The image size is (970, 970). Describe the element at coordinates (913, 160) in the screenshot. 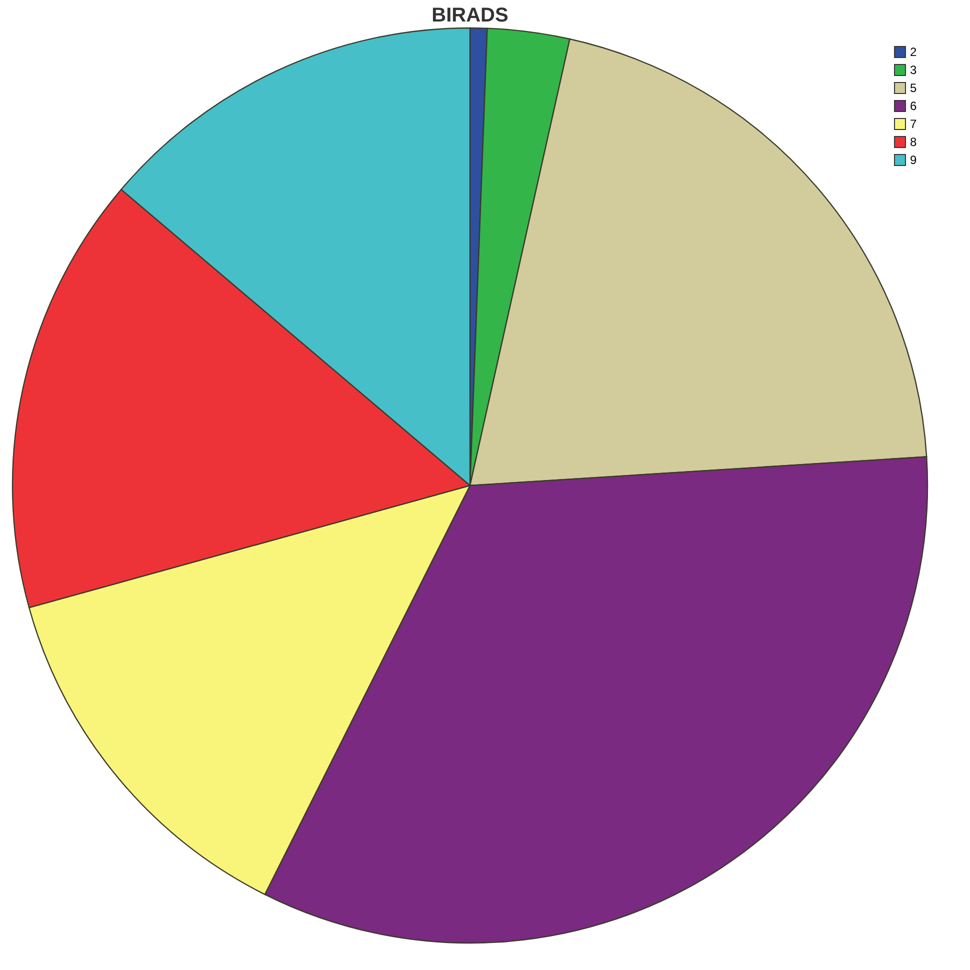

I see `legend-label: 9` at that location.